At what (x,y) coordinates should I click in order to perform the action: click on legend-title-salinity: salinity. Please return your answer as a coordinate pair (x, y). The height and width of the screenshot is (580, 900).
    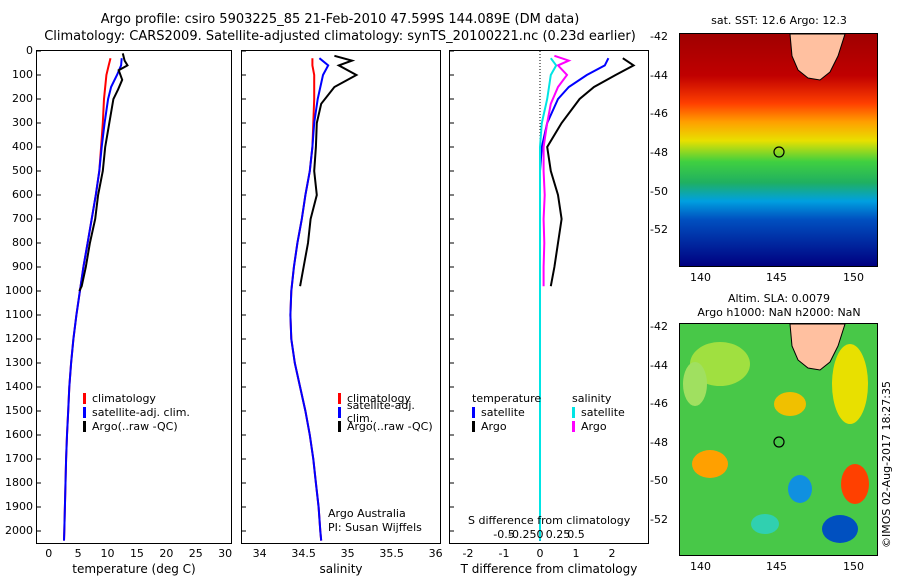
    Looking at the image, I should click on (592, 398).